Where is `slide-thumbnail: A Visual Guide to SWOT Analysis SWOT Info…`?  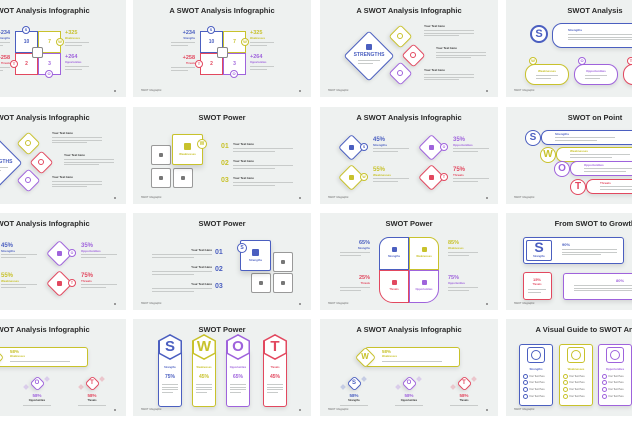 slide-thumbnail: A Visual Guide to SWOT Analysis SWOT Info… is located at coordinates (569, 367).